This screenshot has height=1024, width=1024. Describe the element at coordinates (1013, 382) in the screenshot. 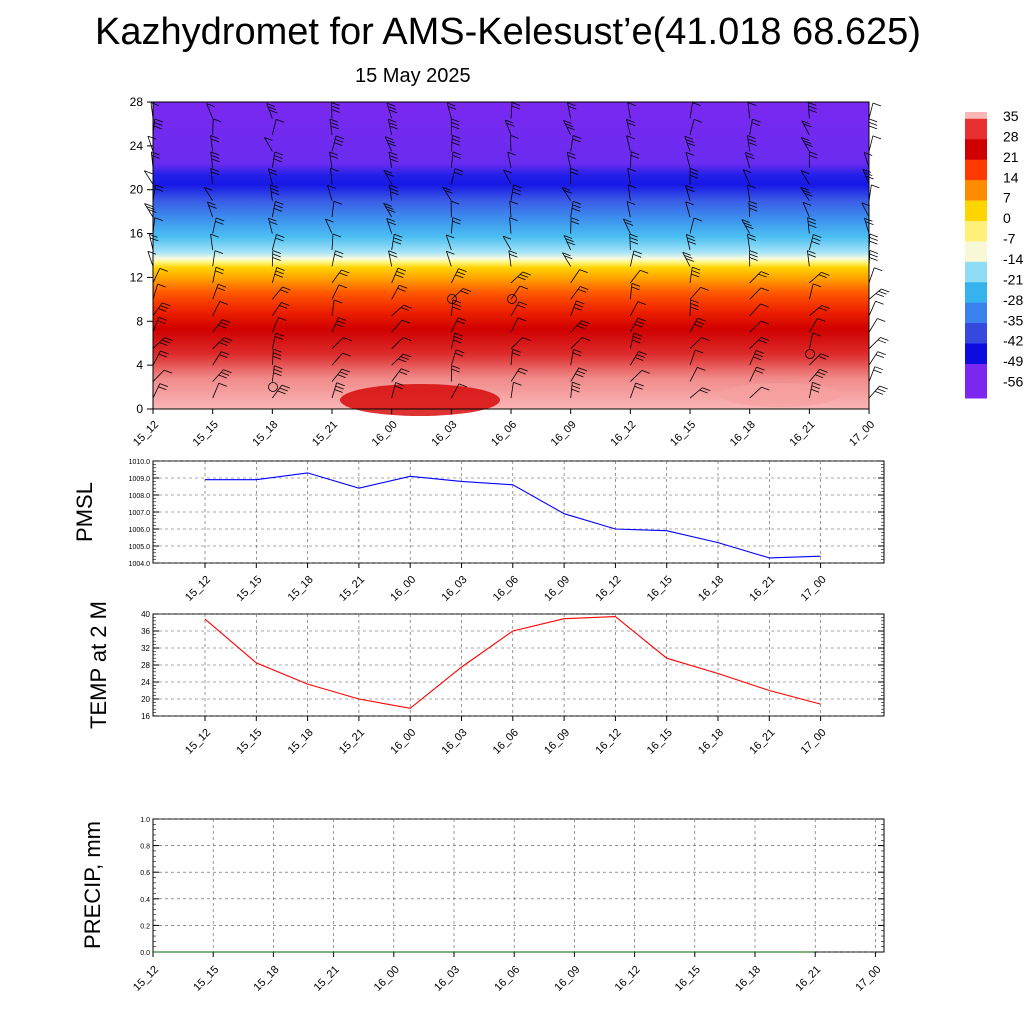

I see `colorbar-label: -56` at that location.